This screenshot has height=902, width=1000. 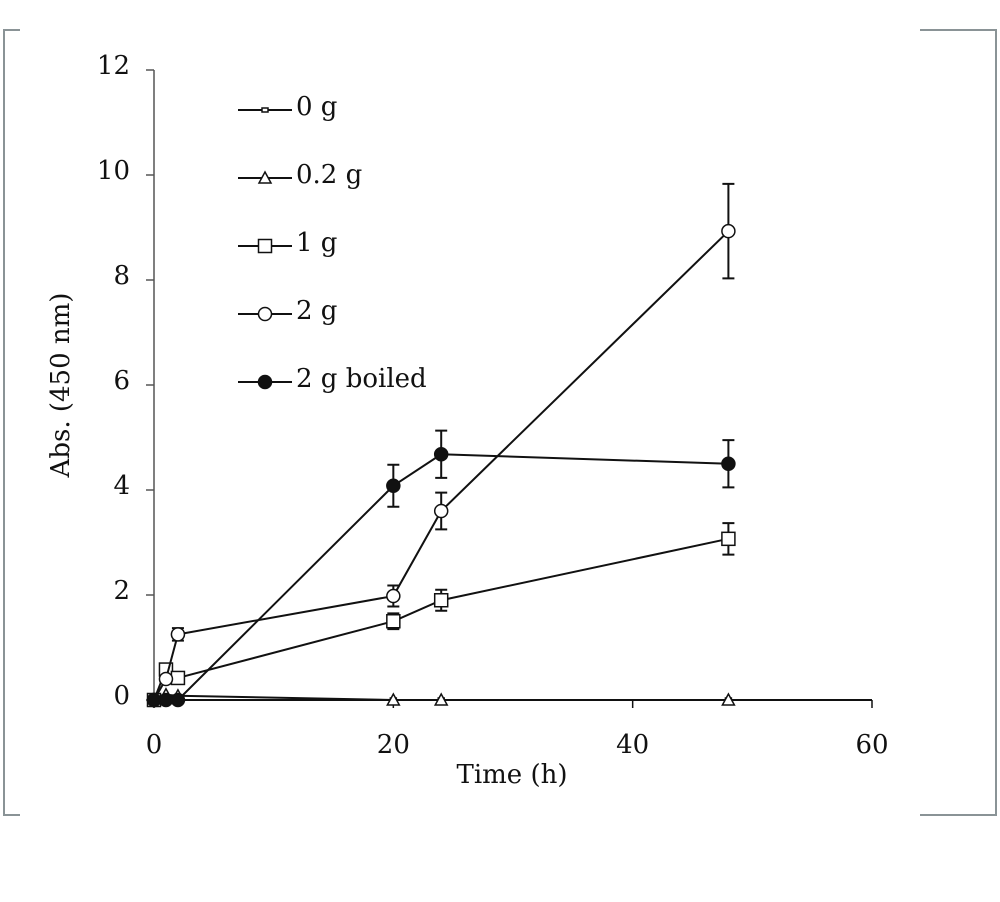 I want to click on frame-left, so click(x=11, y=422).